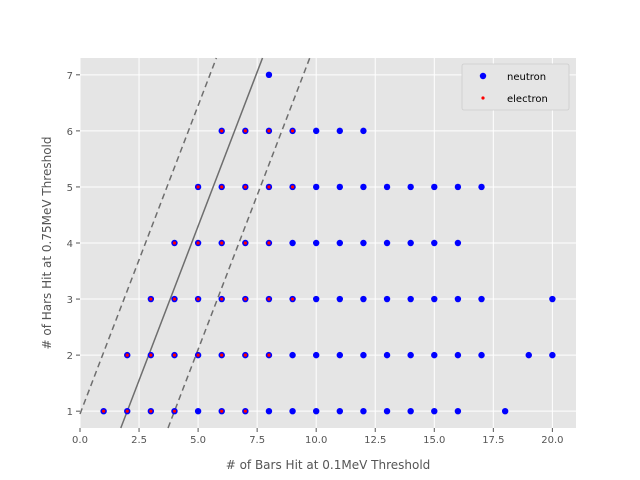  I want to click on electron-legend-label: electron, so click(527, 99).